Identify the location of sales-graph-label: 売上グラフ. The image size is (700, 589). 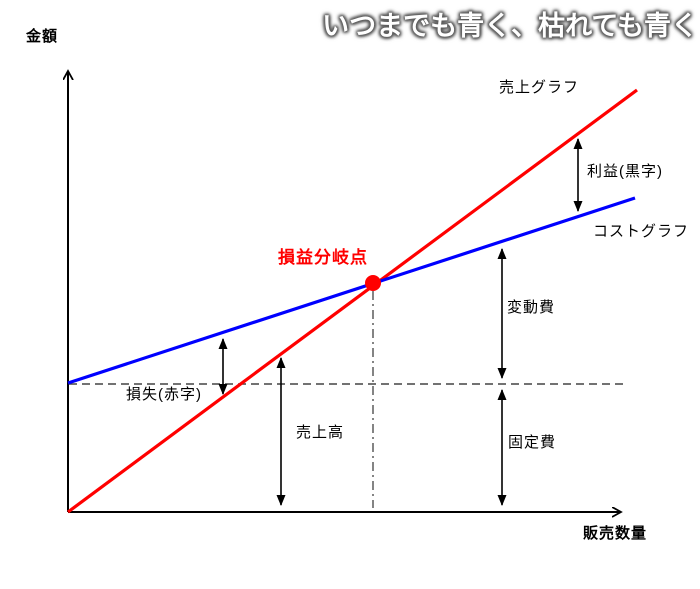
(539, 87).